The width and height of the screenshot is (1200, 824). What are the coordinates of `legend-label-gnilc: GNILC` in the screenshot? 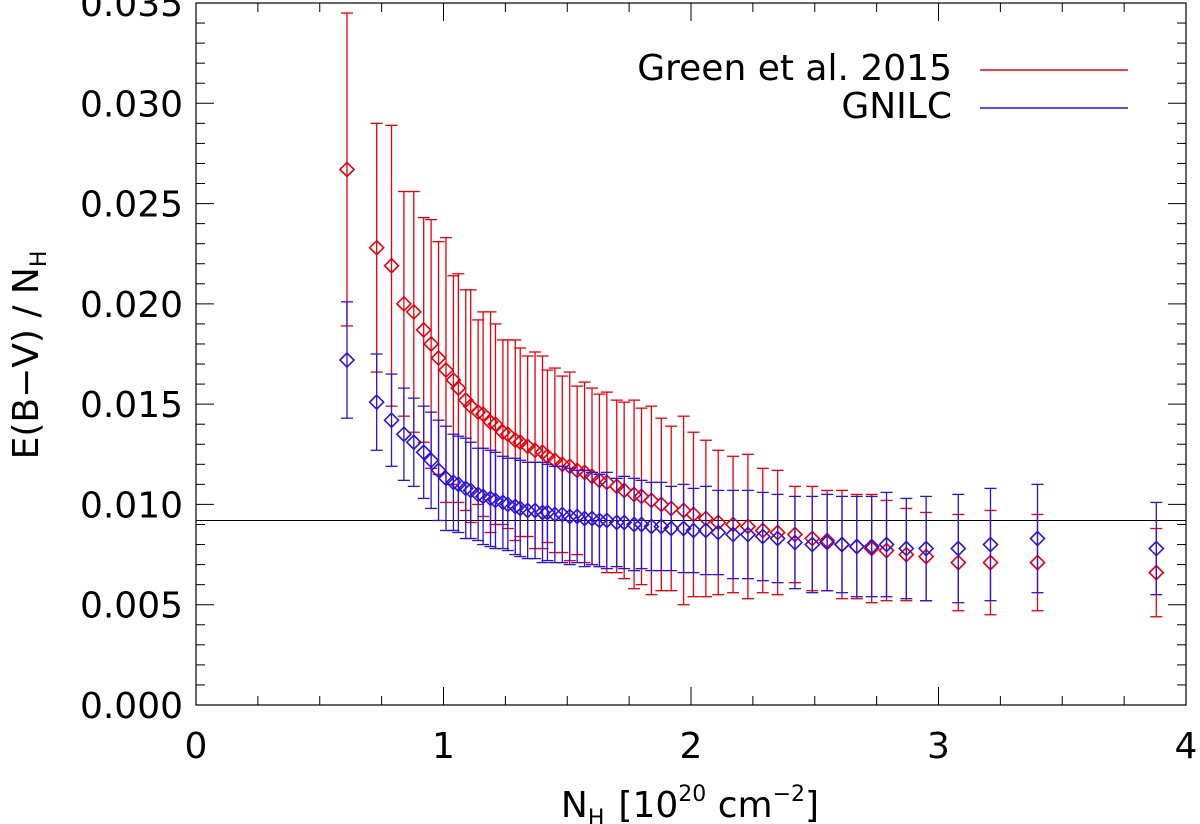 It's located at (896, 106).